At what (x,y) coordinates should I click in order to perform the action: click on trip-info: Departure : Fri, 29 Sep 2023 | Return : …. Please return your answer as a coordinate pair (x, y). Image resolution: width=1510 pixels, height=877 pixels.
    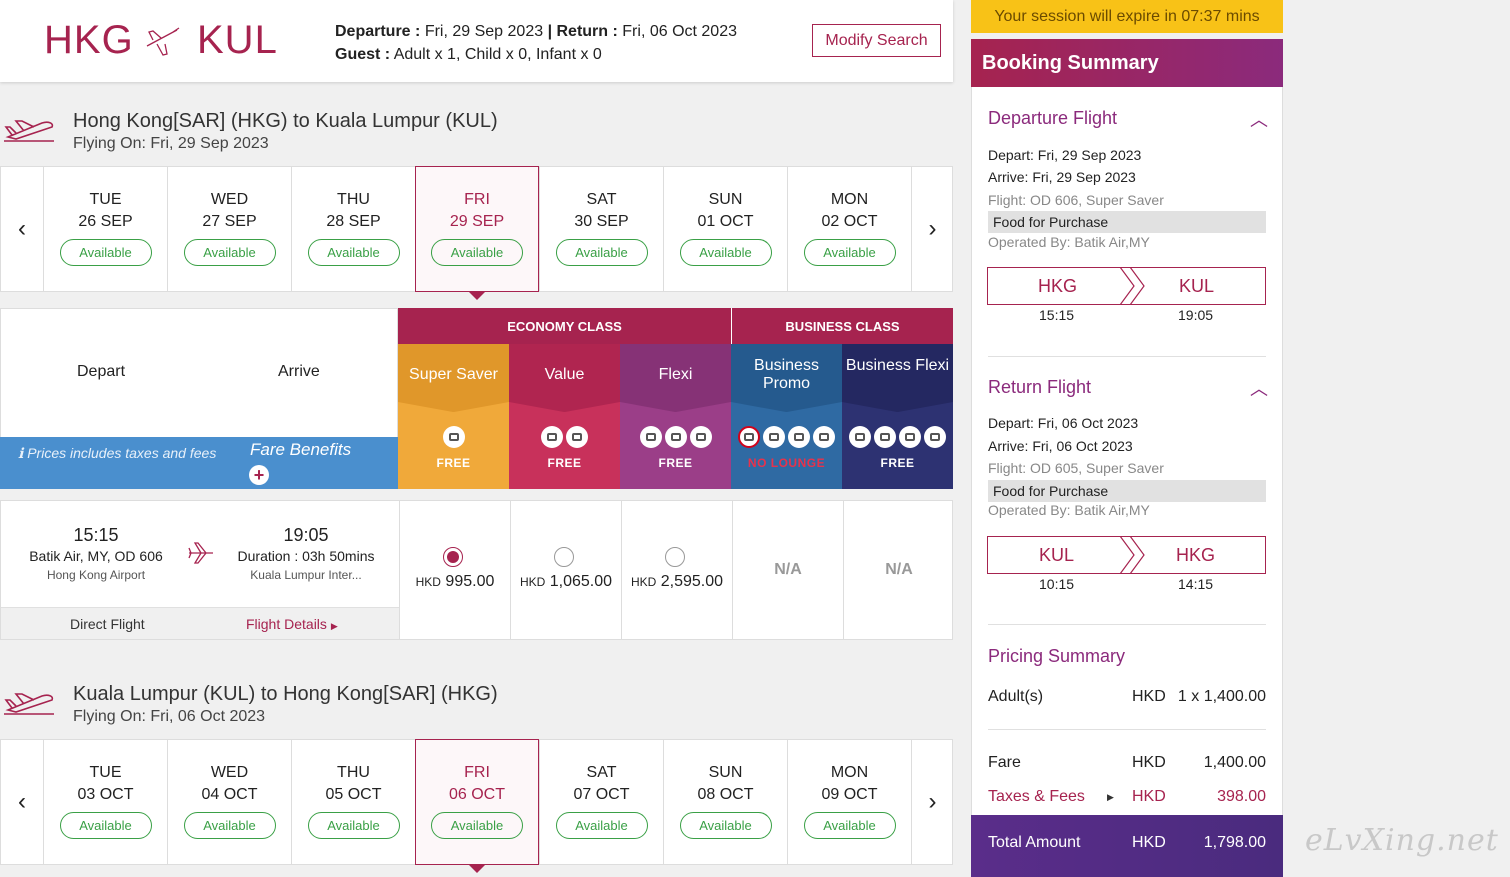
    Looking at the image, I should click on (536, 43).